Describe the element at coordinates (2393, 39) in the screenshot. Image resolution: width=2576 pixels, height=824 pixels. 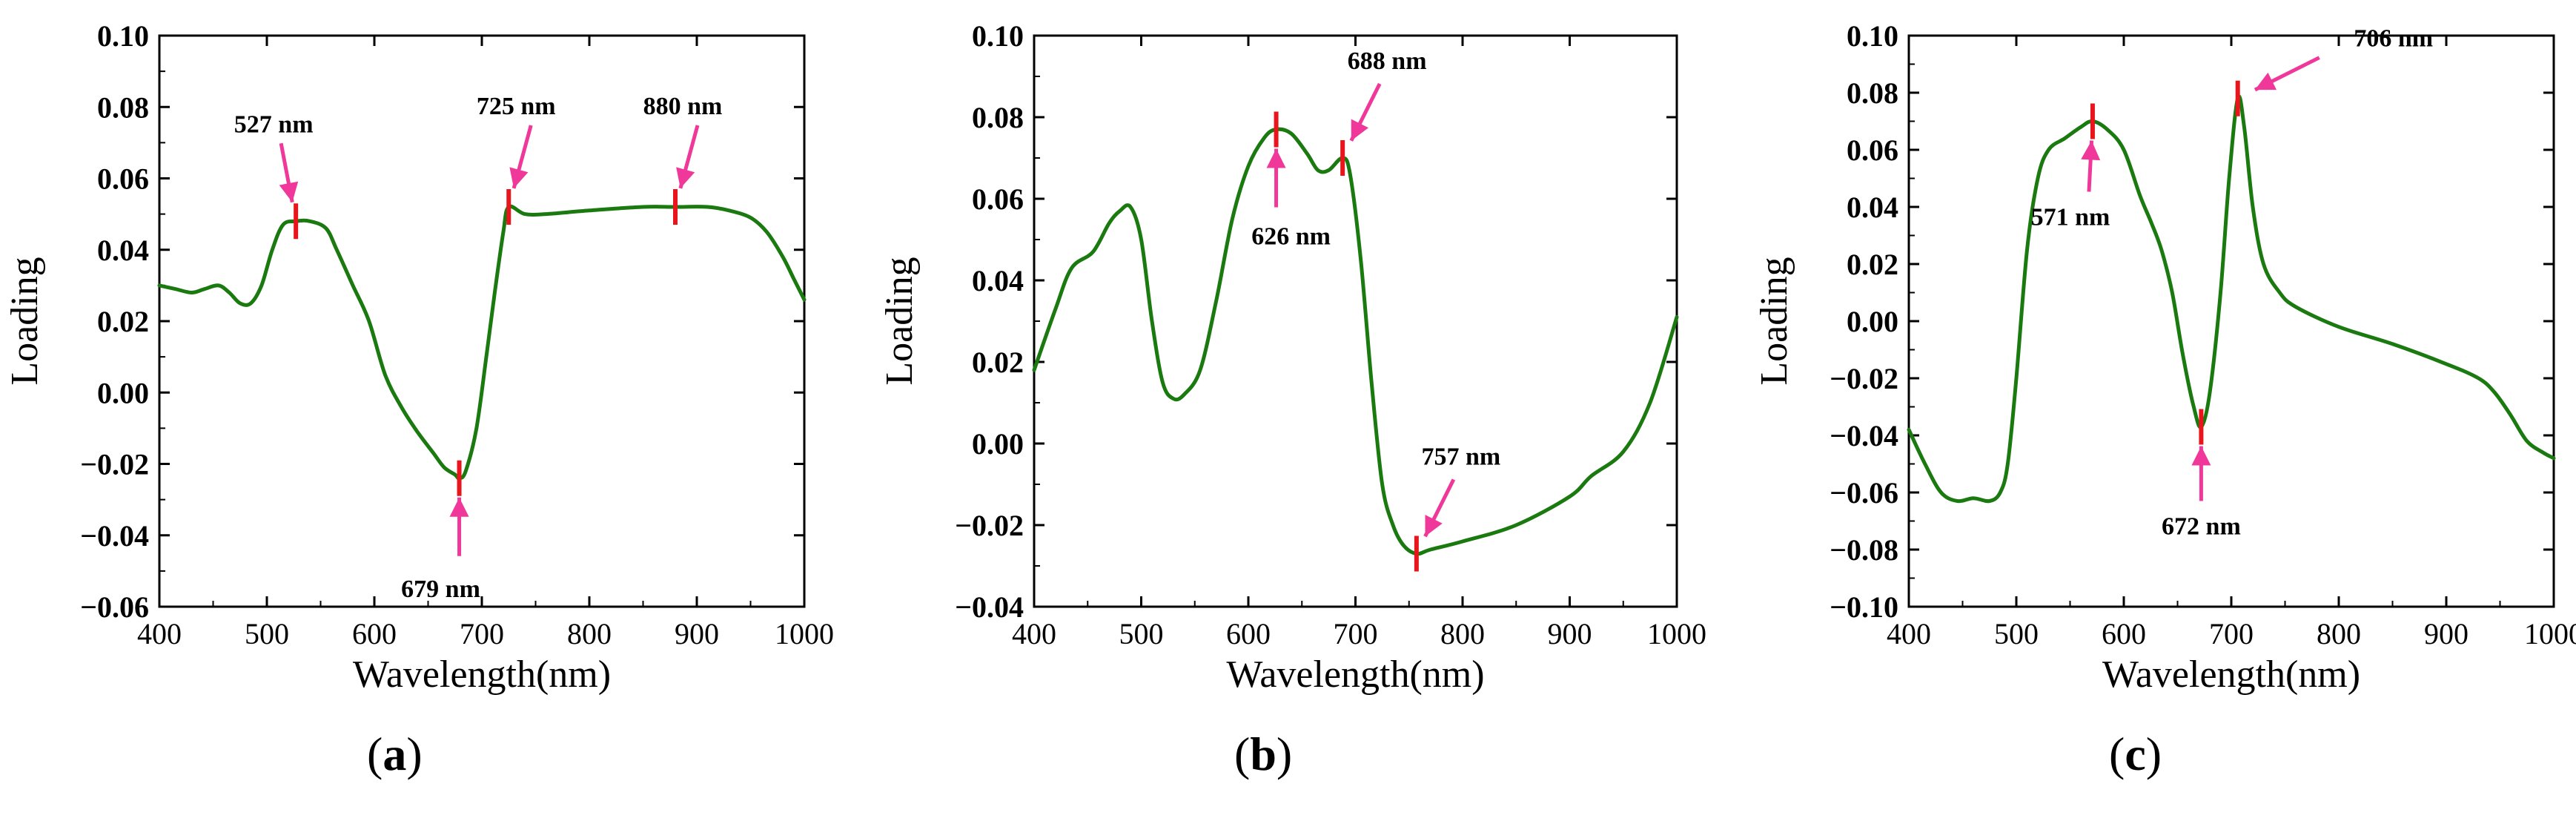
I see `annotation-label: 706 nm` at that location.